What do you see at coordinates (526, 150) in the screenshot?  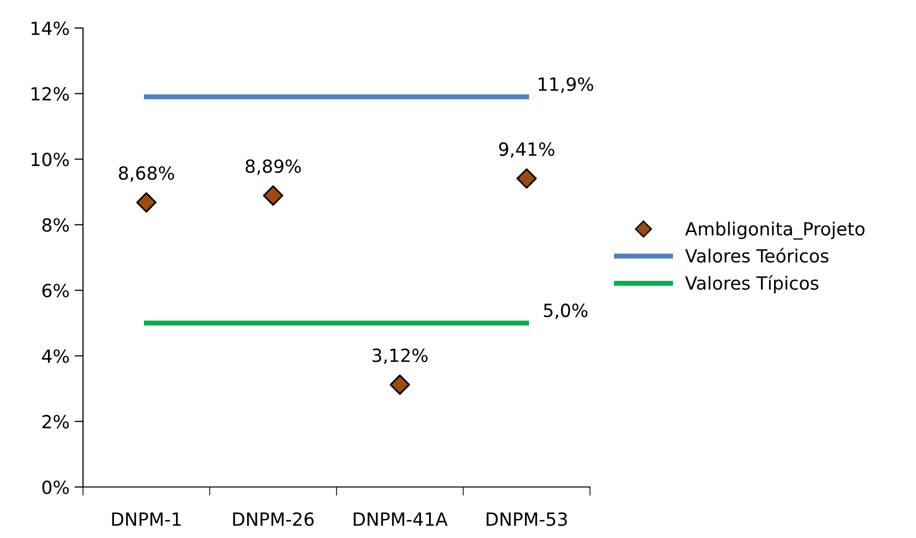 I see `data-label: 9,41%` at bounding box center [526, 150].